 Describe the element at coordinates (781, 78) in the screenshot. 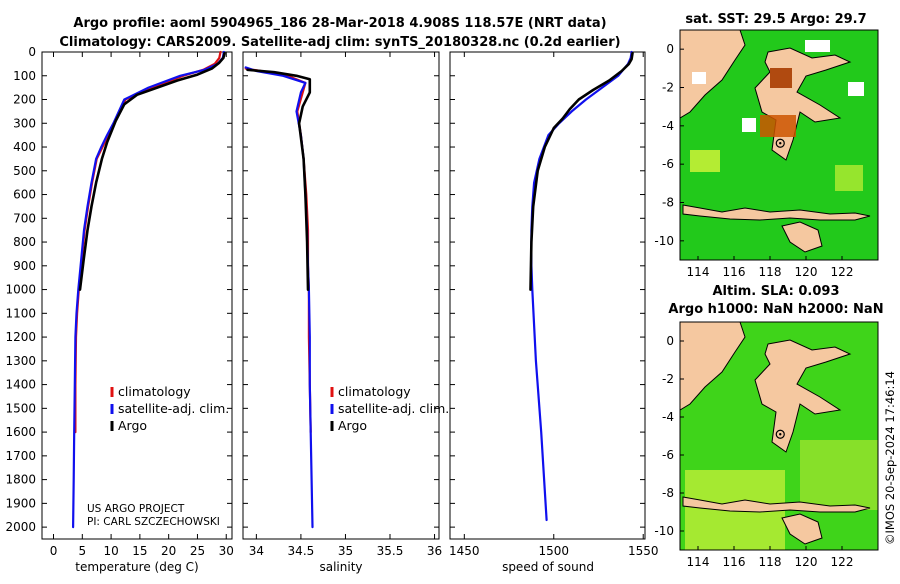

I see `sst-warm-patch` at that location.